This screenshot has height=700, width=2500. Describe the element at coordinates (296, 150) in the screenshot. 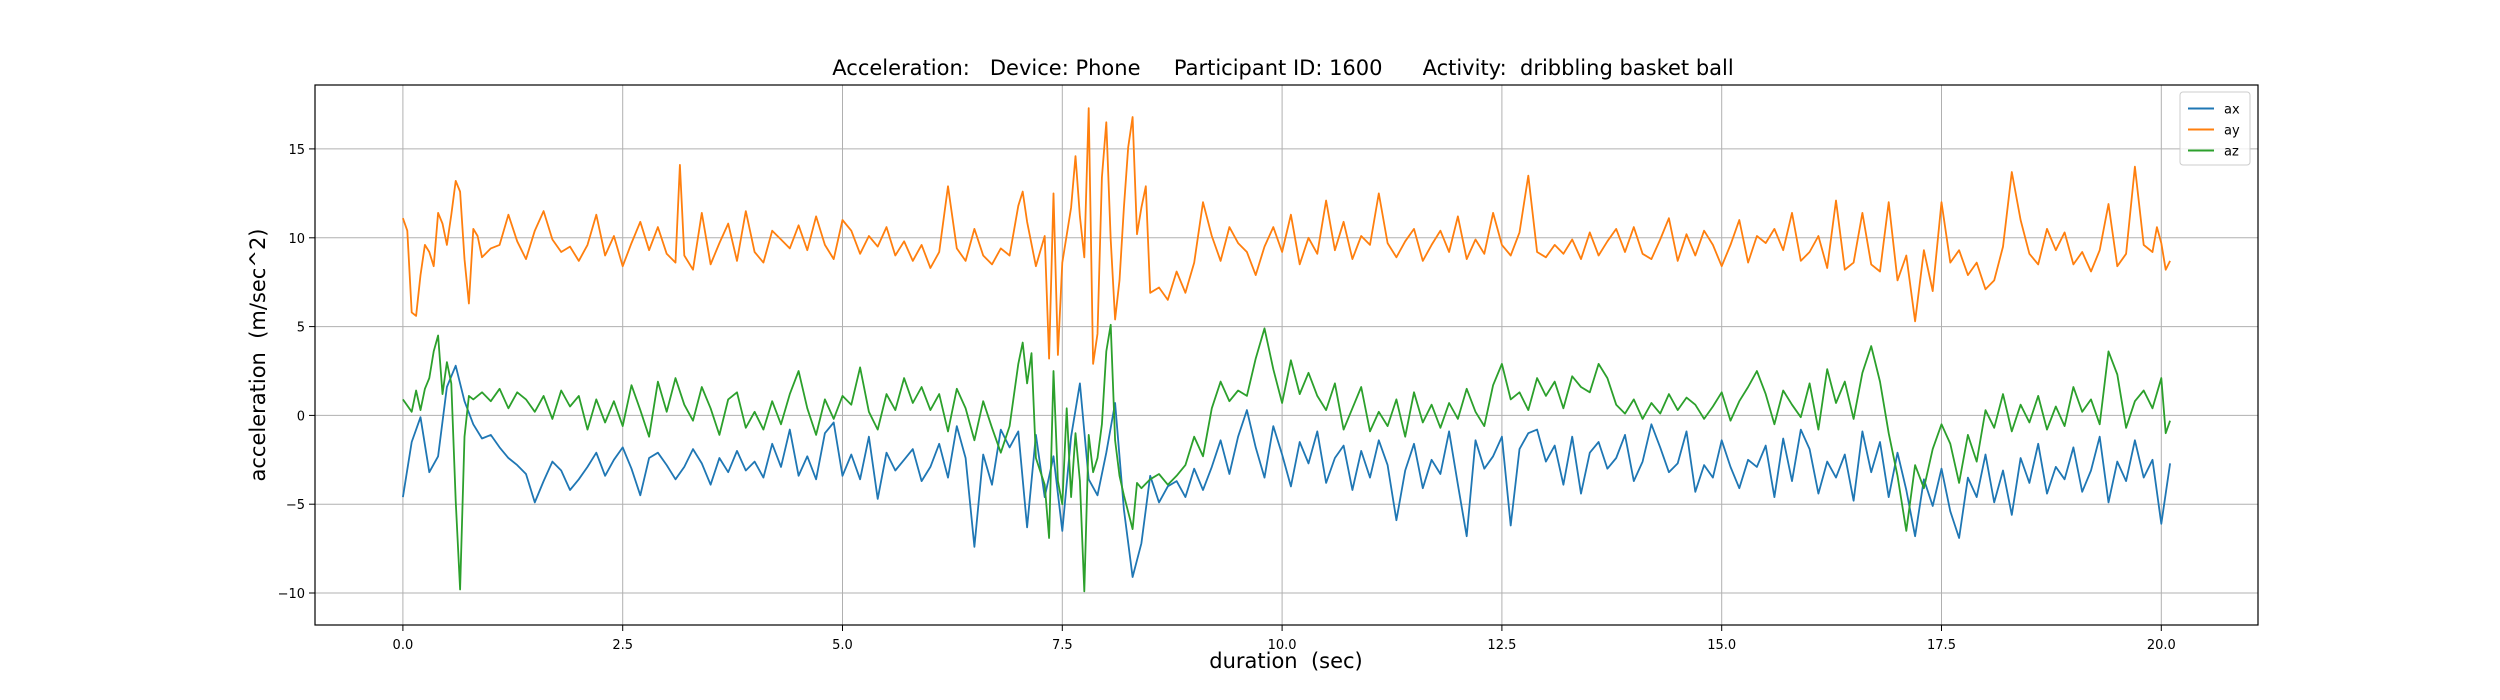

I see `y-tick-label: 15` at that location.